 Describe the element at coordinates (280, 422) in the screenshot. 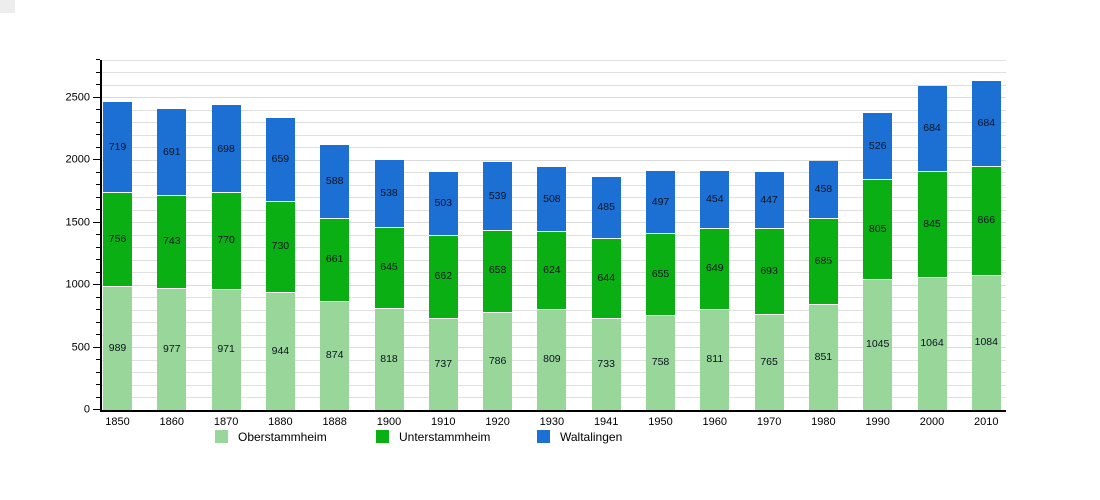

I see `x-axis-tick-label: 1880` at that location.